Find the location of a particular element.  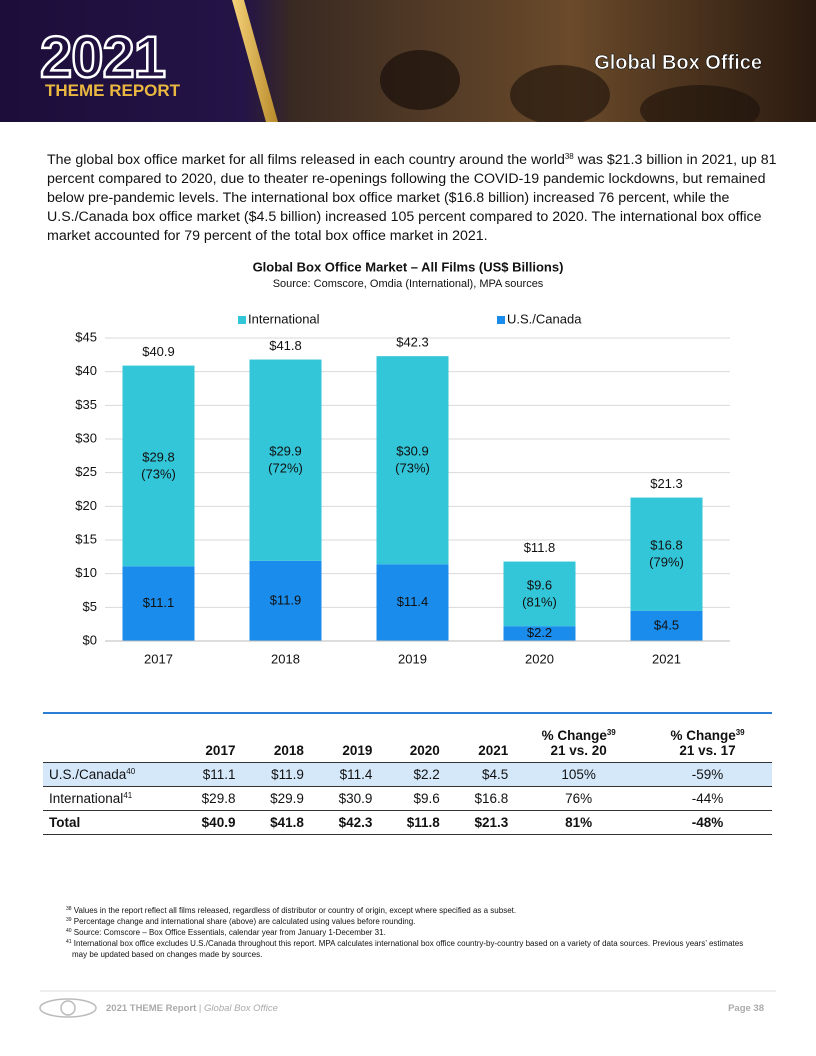

value-label: $30.9 is located at coordinates (412, 451).